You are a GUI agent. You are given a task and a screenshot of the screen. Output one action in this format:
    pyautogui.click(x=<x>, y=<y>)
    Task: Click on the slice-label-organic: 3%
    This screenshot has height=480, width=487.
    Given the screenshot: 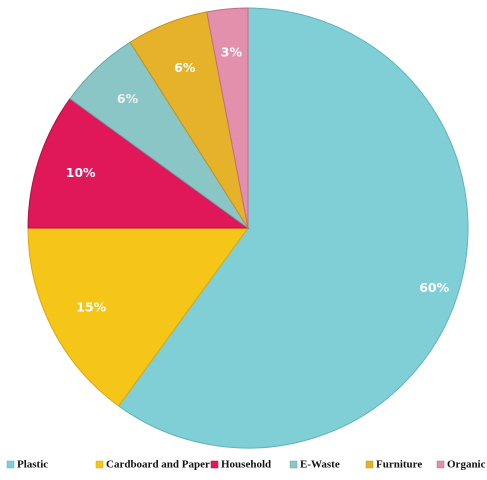 What is the action you would take?
    pyautogui.click(x=232, y=51)
    